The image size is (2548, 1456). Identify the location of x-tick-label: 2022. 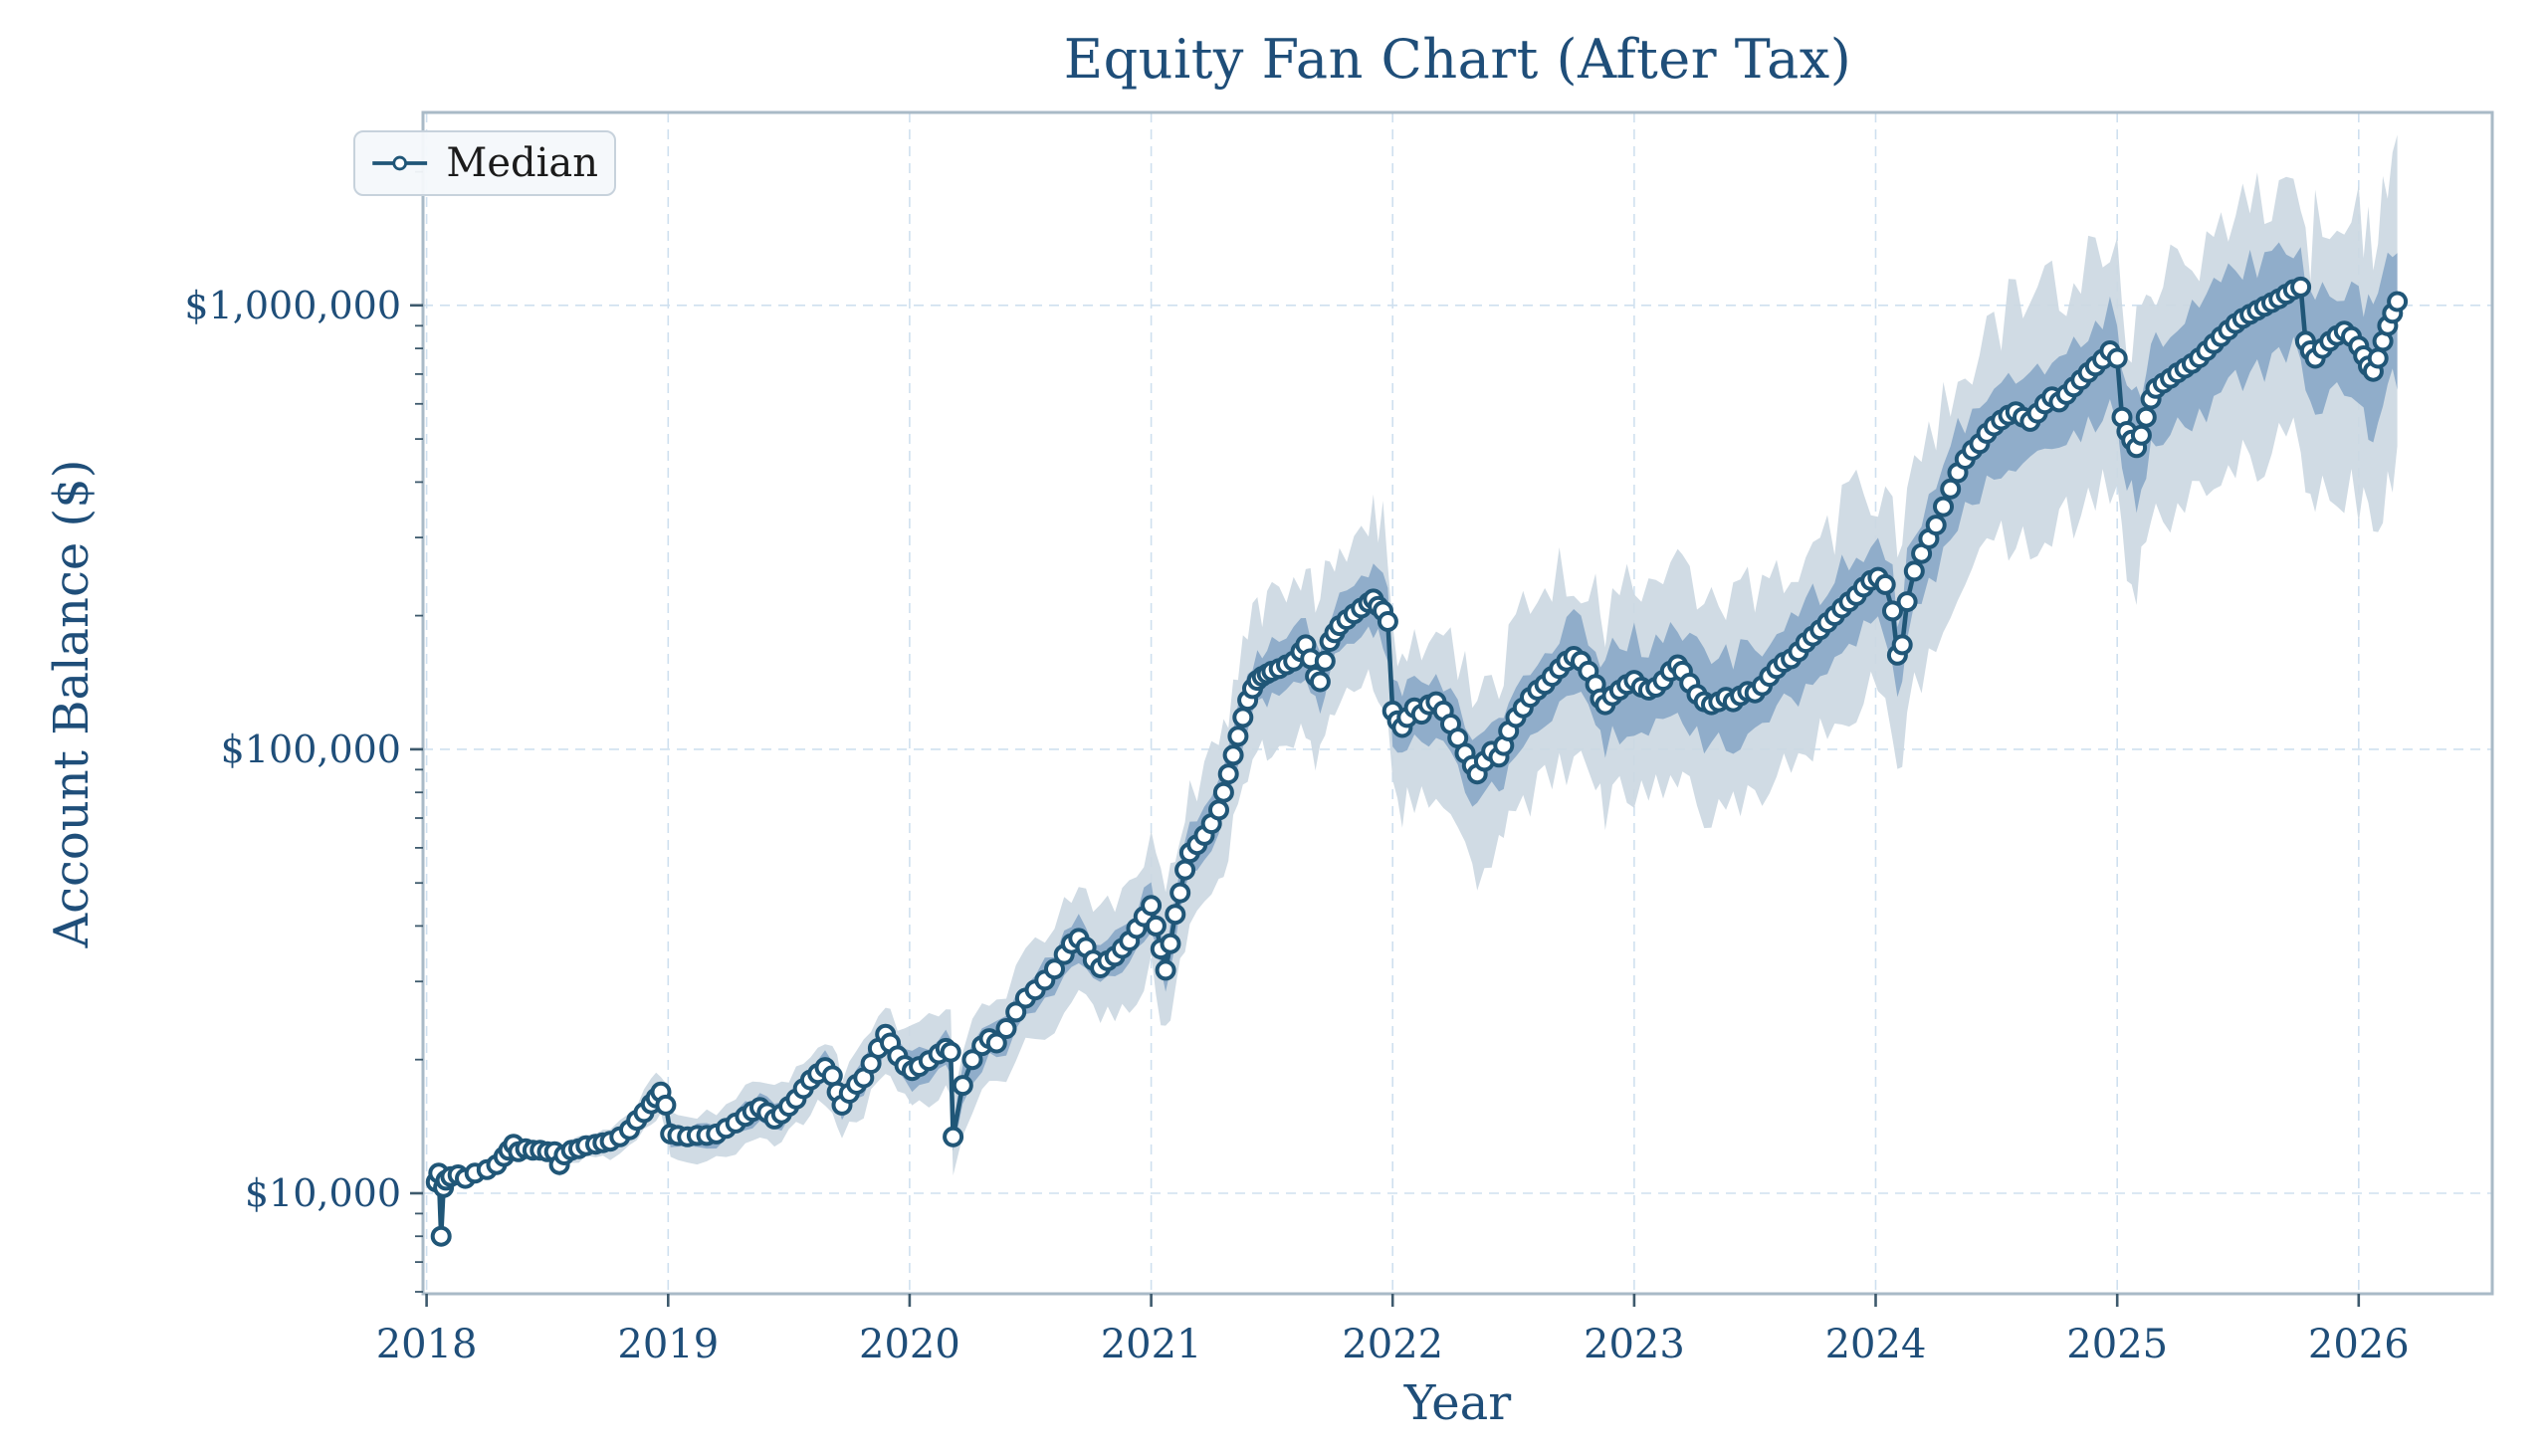
(1392, 1344).